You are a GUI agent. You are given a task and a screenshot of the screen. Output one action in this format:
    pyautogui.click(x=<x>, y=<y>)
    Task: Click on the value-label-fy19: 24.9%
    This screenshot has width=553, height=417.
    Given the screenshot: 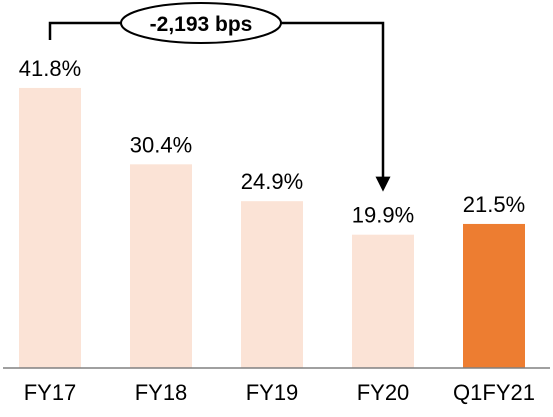 What is the action you would take?
    pyautogui.click(x=272, y=181)
    